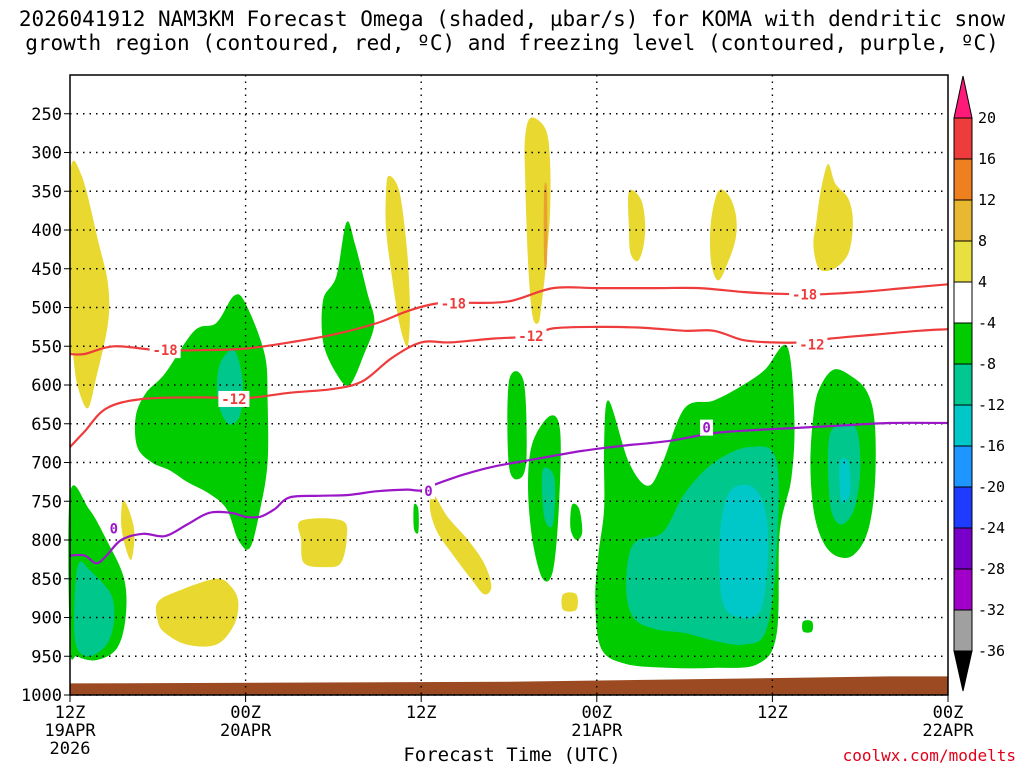  I want to click on colorbar-label: 16, so click(987, 159).